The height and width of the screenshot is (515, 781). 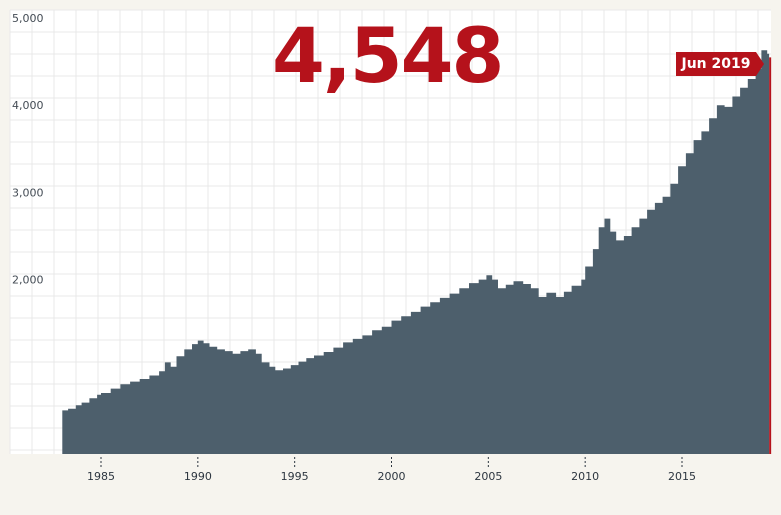 What do you see at coordinates (28, 105) in the screenshot?
I see `y-tick-label: 4,000` at bounding box center [28, 105].